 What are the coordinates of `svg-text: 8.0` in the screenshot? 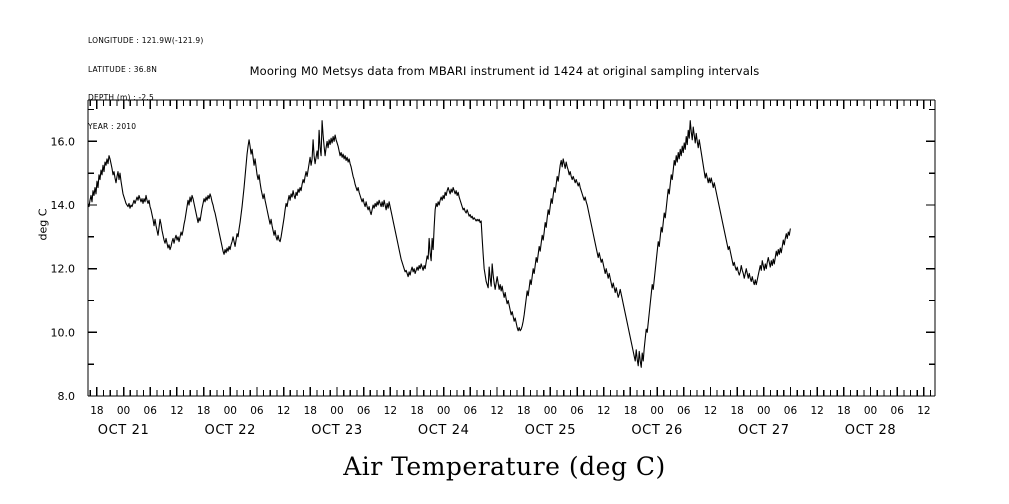 It's located at (67, 396).